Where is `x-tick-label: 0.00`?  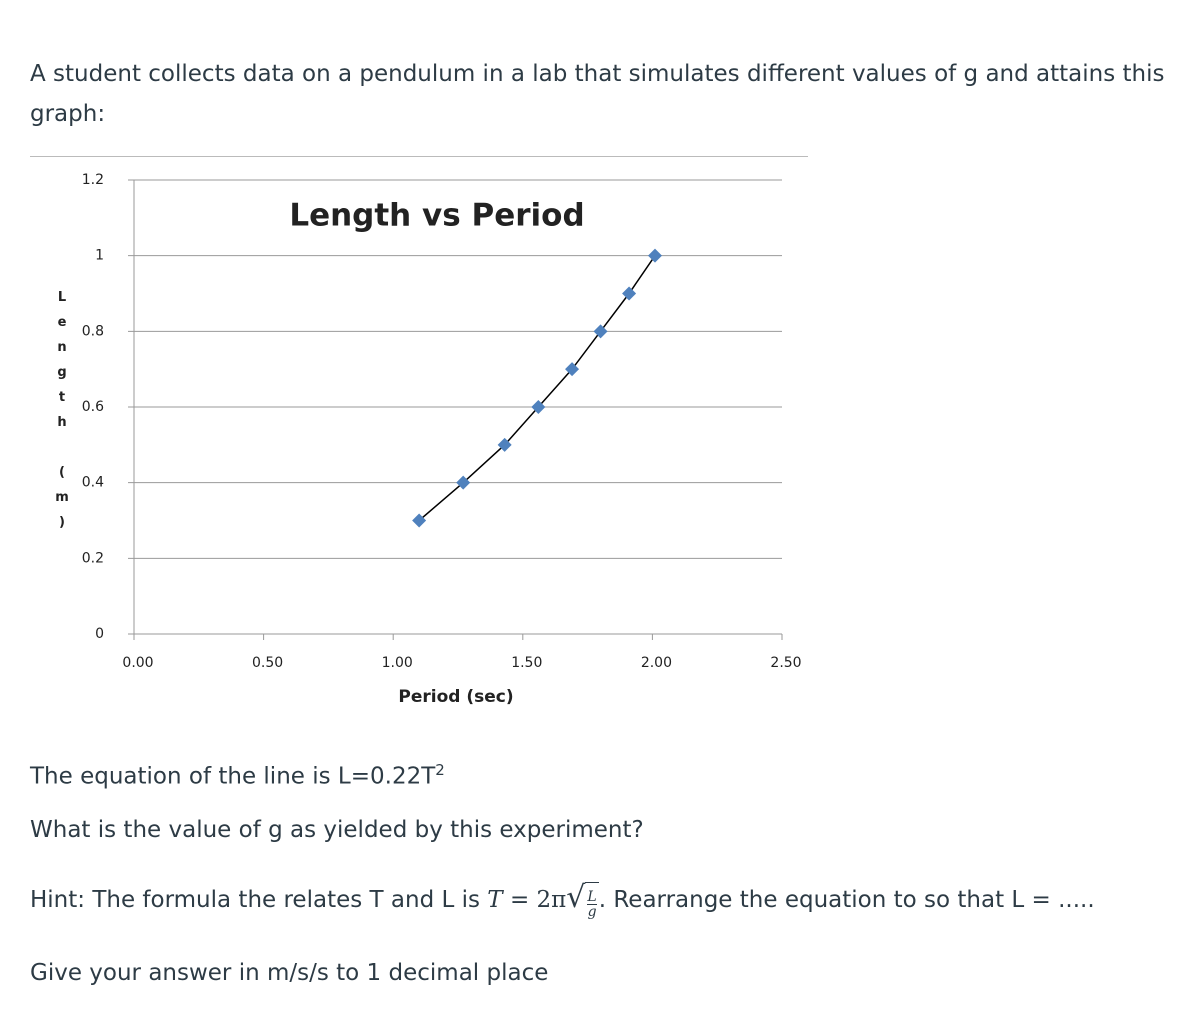 x-tick-label: 0.00 is located at coordinates (137, 663).